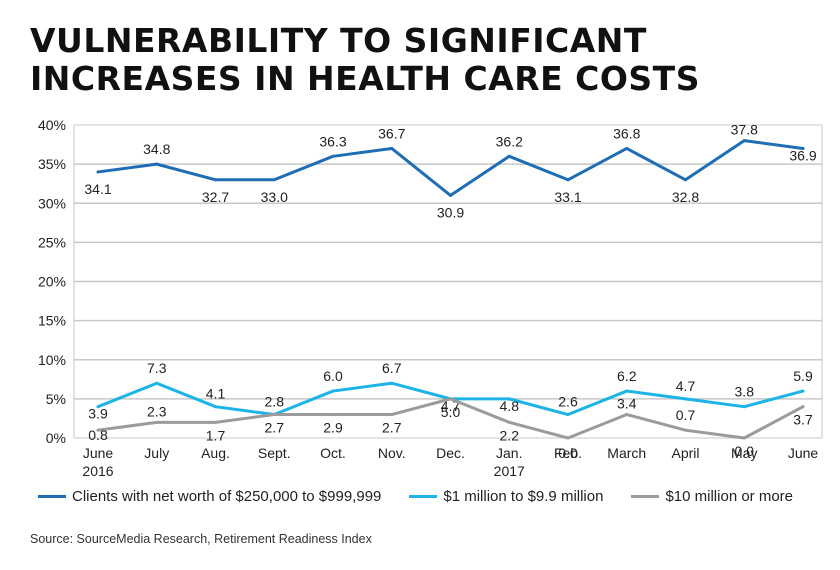 The image size is (840, 570). What do you see at coordinates (52, 321) in the screenshot?
I see `y-tick-label: 15%` at bounding box center [52, 321].